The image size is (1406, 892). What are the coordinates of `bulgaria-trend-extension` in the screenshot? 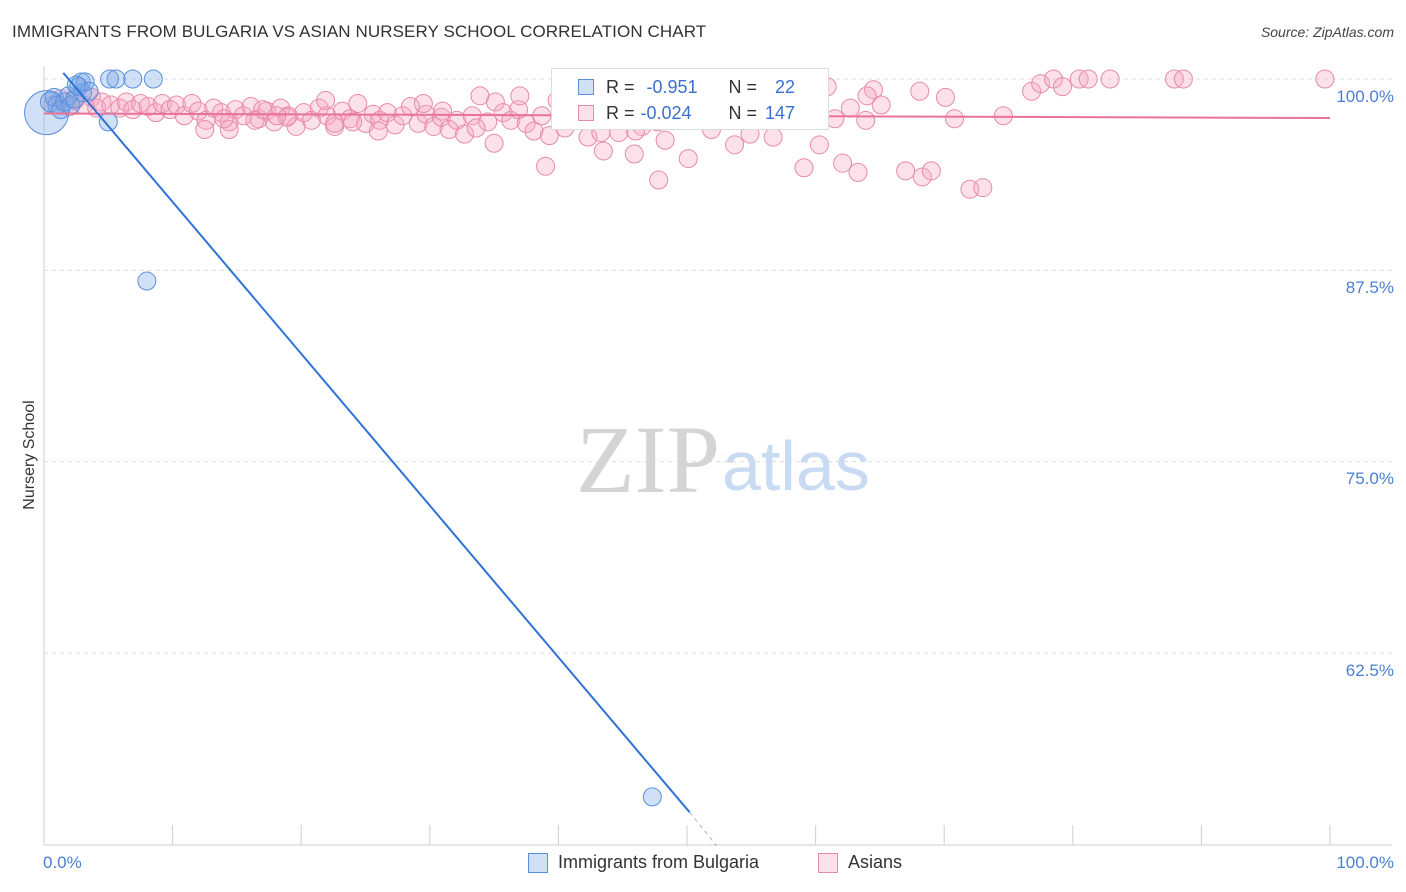 It's located at (703, 829).